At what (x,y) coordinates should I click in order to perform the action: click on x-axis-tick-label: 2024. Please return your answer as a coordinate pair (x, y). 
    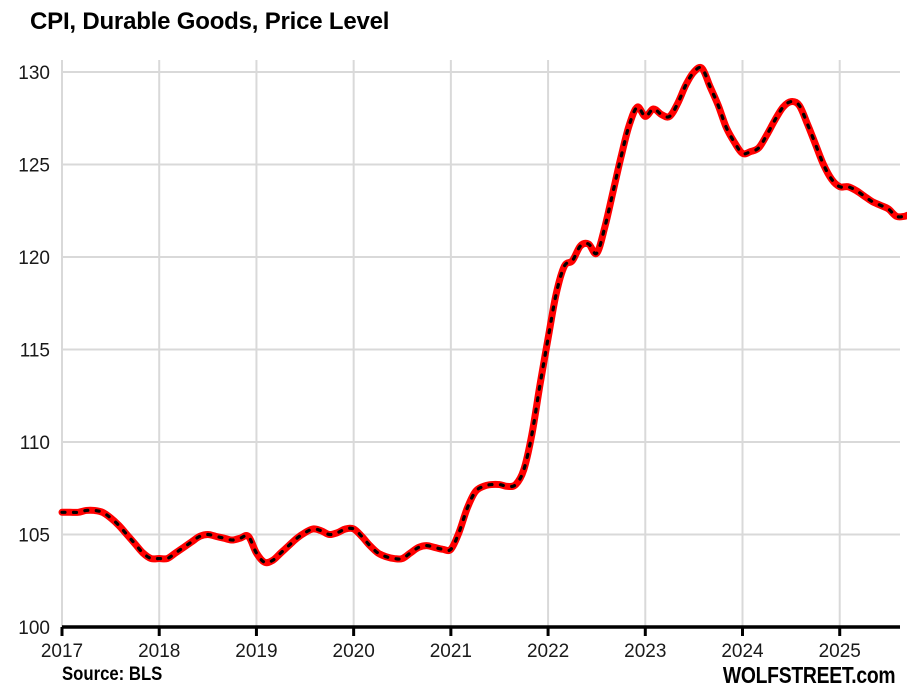
    Looking at the image, I should click on (742, 651).